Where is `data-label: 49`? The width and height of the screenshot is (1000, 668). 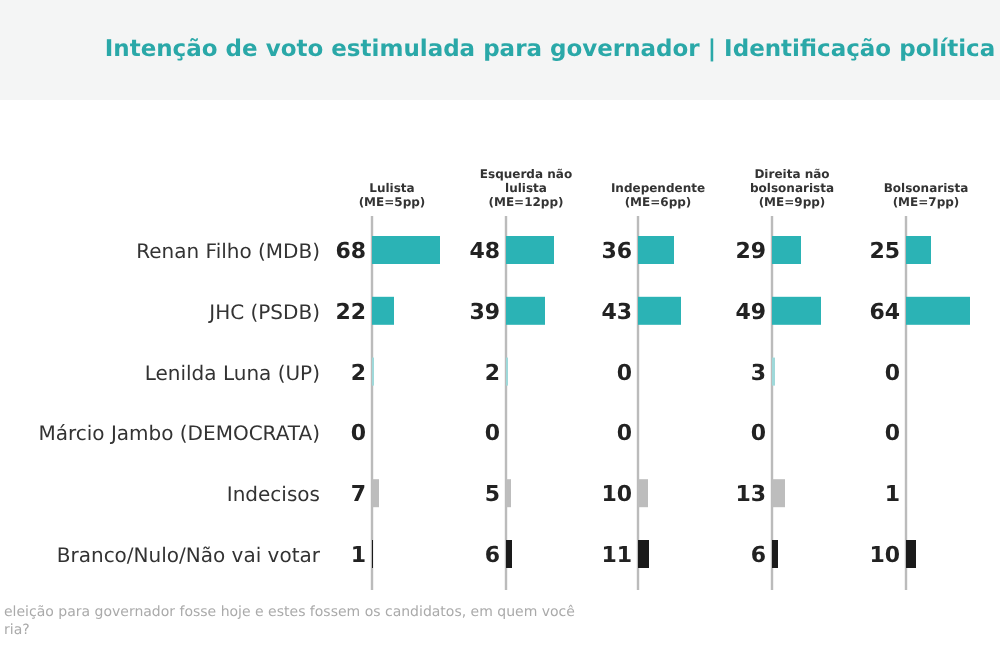
data-label: 49 is located at coordinates (750, 311).